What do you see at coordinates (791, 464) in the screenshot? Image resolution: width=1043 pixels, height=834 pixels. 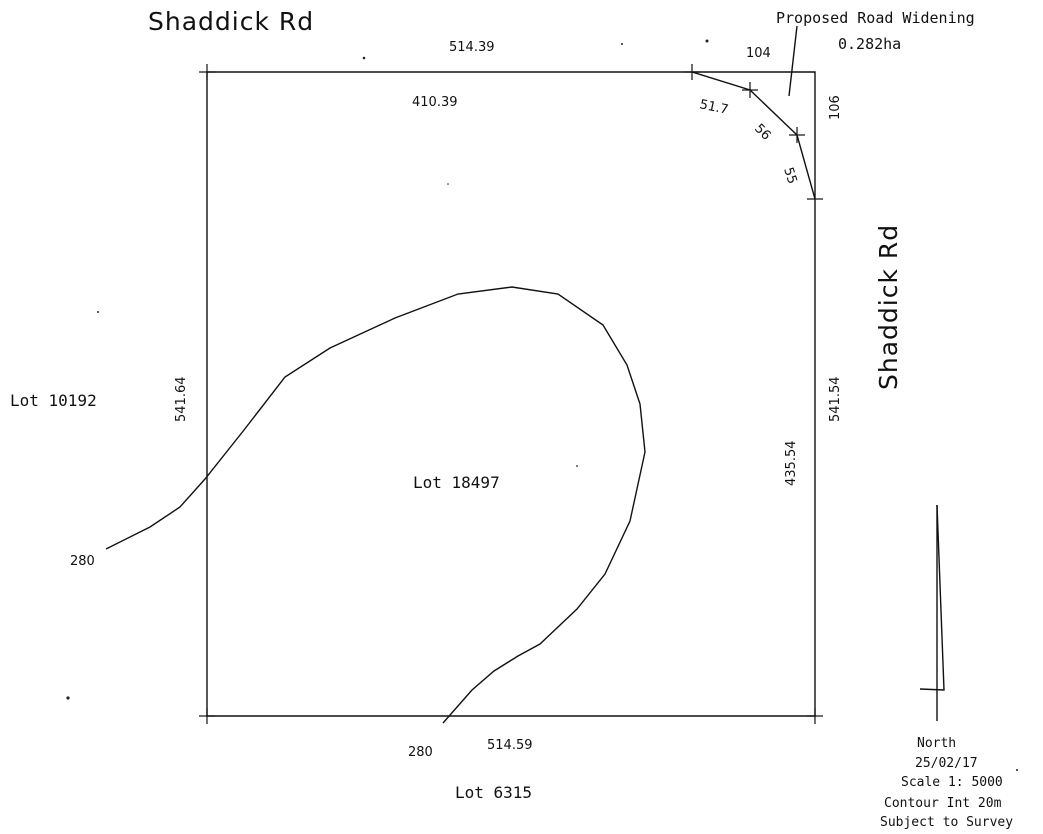 I see `dim-east-inner: 435.54` at bounding box center [791, 464].